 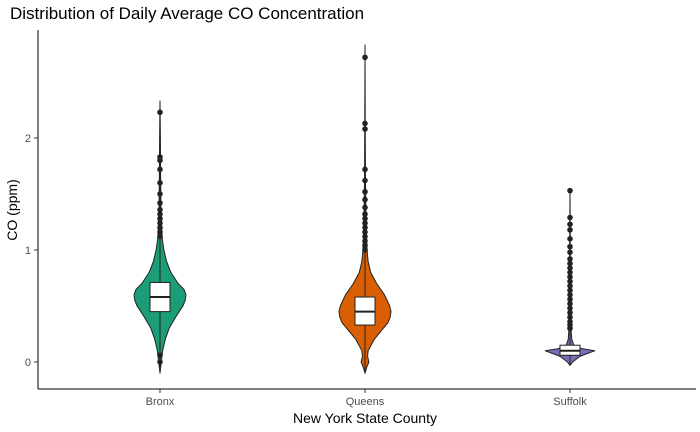 I want to click on y-tick-label-1: 1, so click(x=28, y=251).